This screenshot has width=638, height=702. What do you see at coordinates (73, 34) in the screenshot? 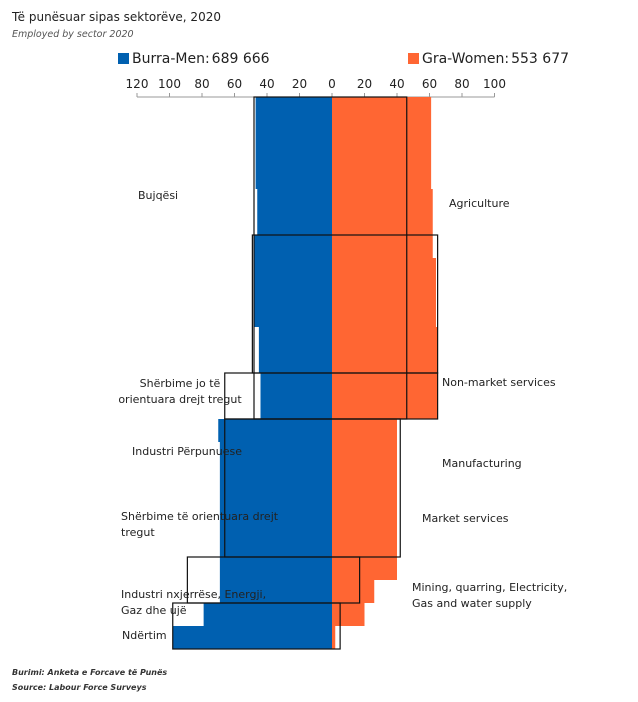
I see `chart-subtitle: Employed by sector 2020` at bounding box center [73, 34].